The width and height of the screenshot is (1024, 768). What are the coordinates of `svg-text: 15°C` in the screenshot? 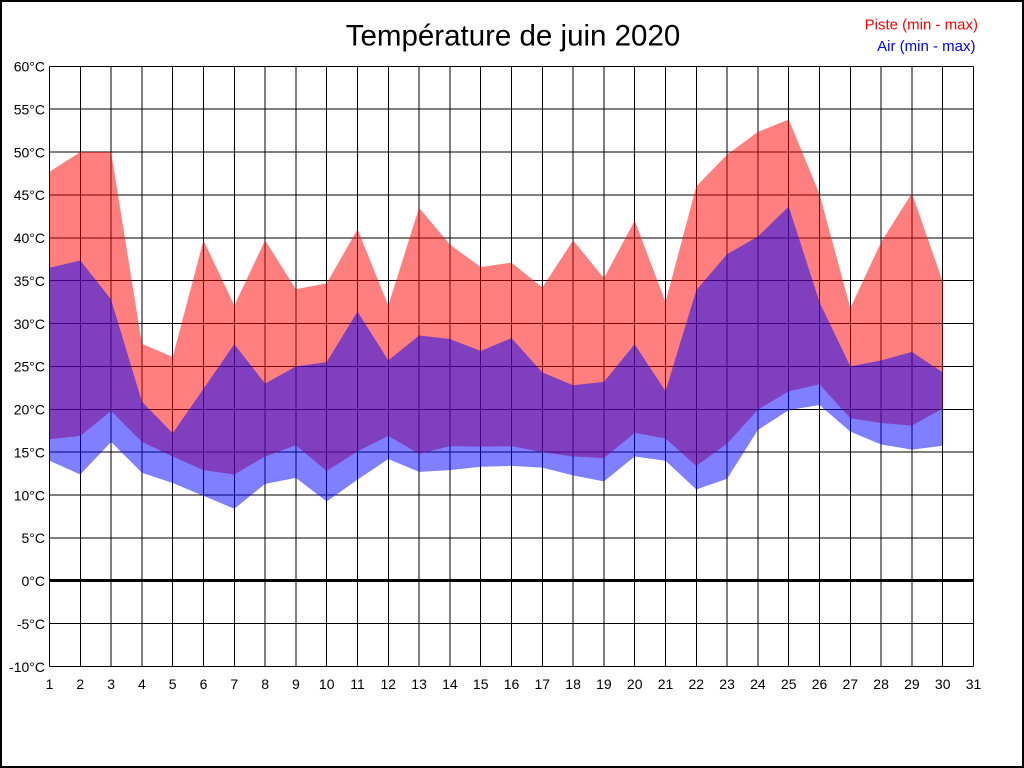 It's located at (29, 452).